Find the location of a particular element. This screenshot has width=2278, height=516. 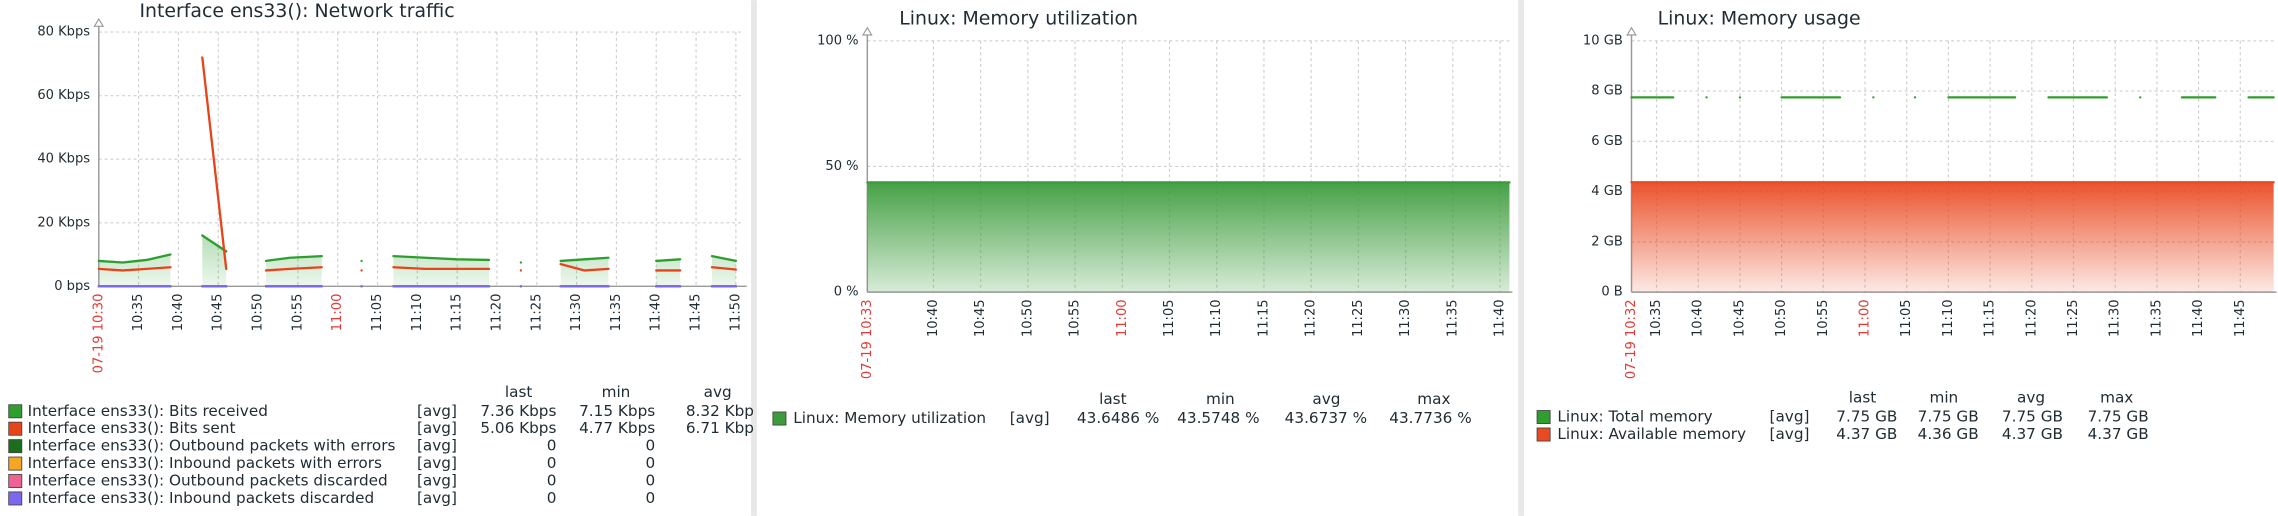

chart-title: Linux: Memory usage is located at coordinates (1759, 19).